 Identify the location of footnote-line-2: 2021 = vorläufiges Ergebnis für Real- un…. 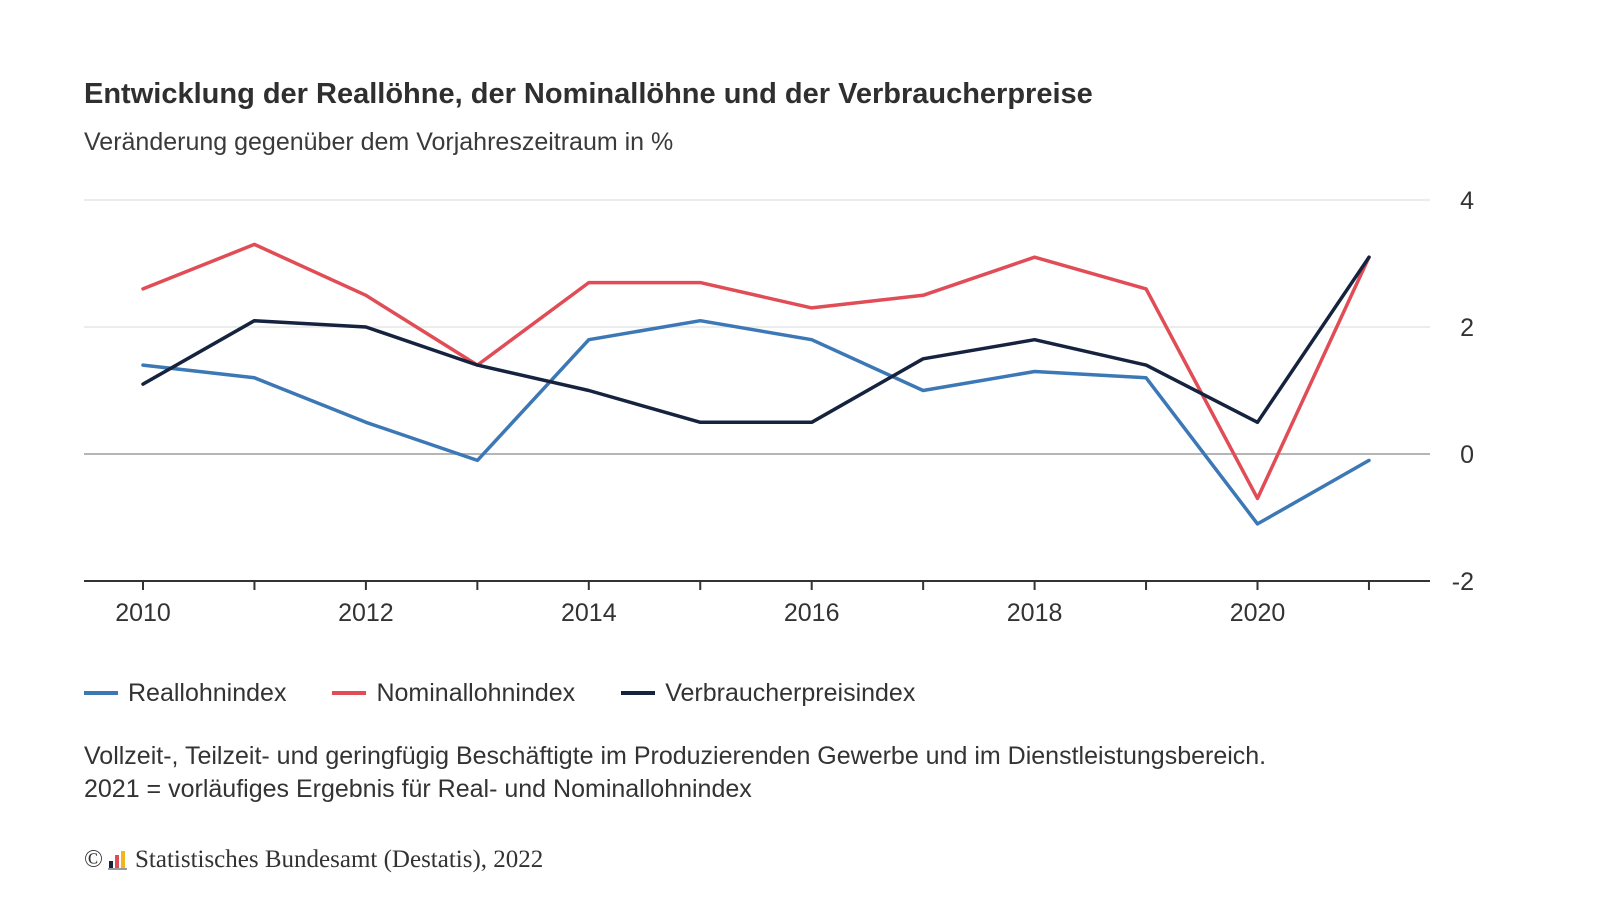
(418, 789).